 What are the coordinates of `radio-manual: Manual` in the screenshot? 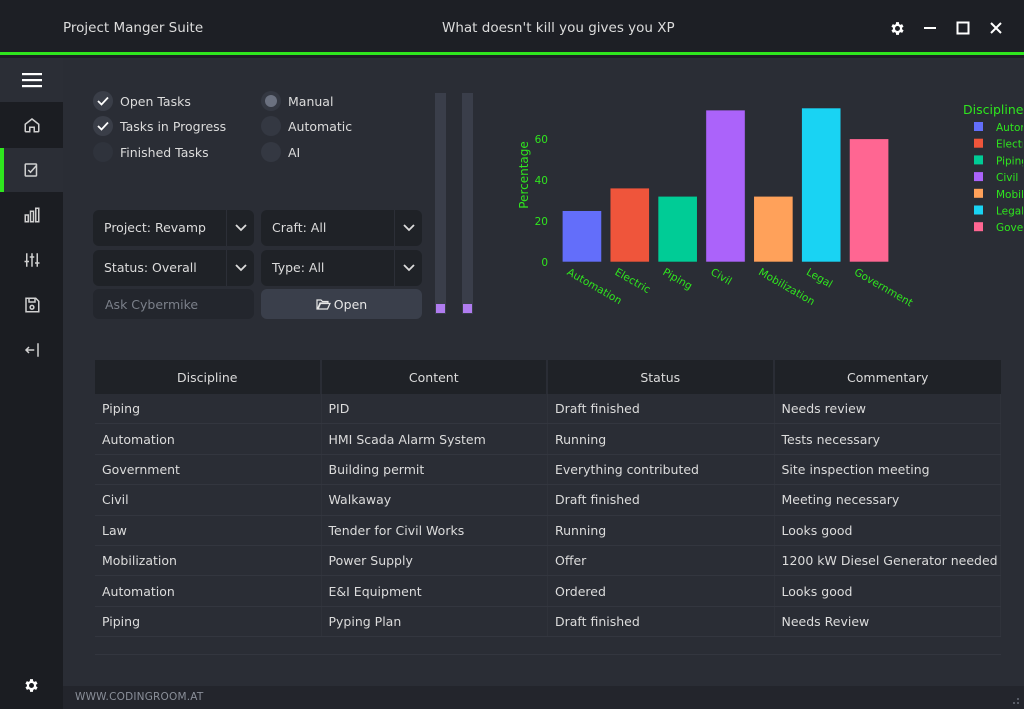 It's located at (297, 101).